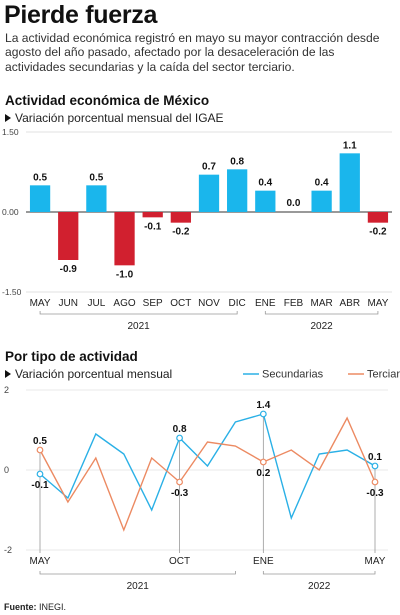  What do you see at coordinates (68, 303) in the screenshot?
I see `x-tick-label: JUN` at bounding box center [68, 303].